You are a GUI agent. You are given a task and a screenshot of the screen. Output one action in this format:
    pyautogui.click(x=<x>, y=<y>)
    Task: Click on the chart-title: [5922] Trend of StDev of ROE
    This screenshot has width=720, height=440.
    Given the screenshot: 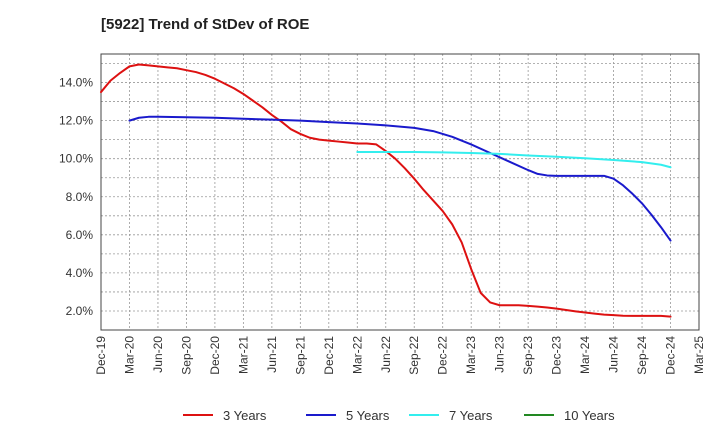 What is the action you would take?
    pyautogui.click(x=205, y=24)
    